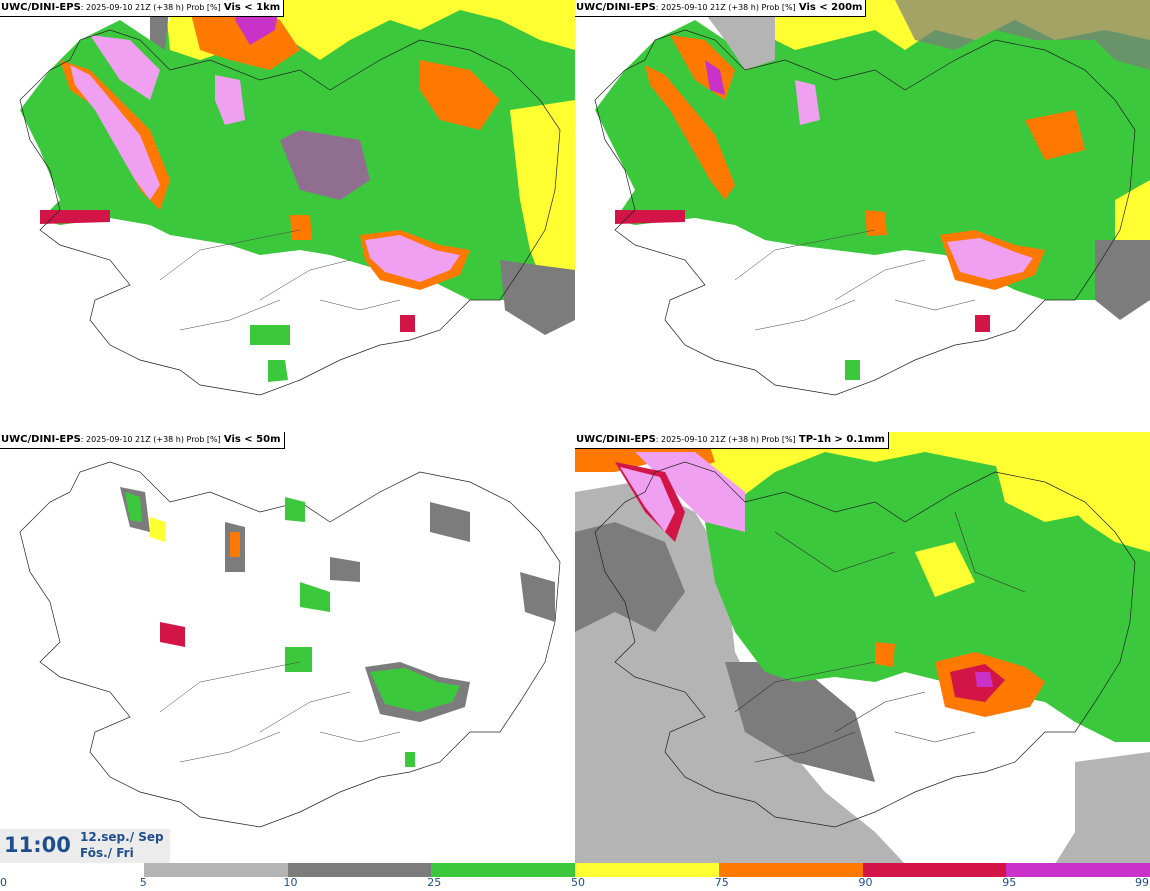  I want to click on threshold-label: Vis < 200m, so click(830, 7).